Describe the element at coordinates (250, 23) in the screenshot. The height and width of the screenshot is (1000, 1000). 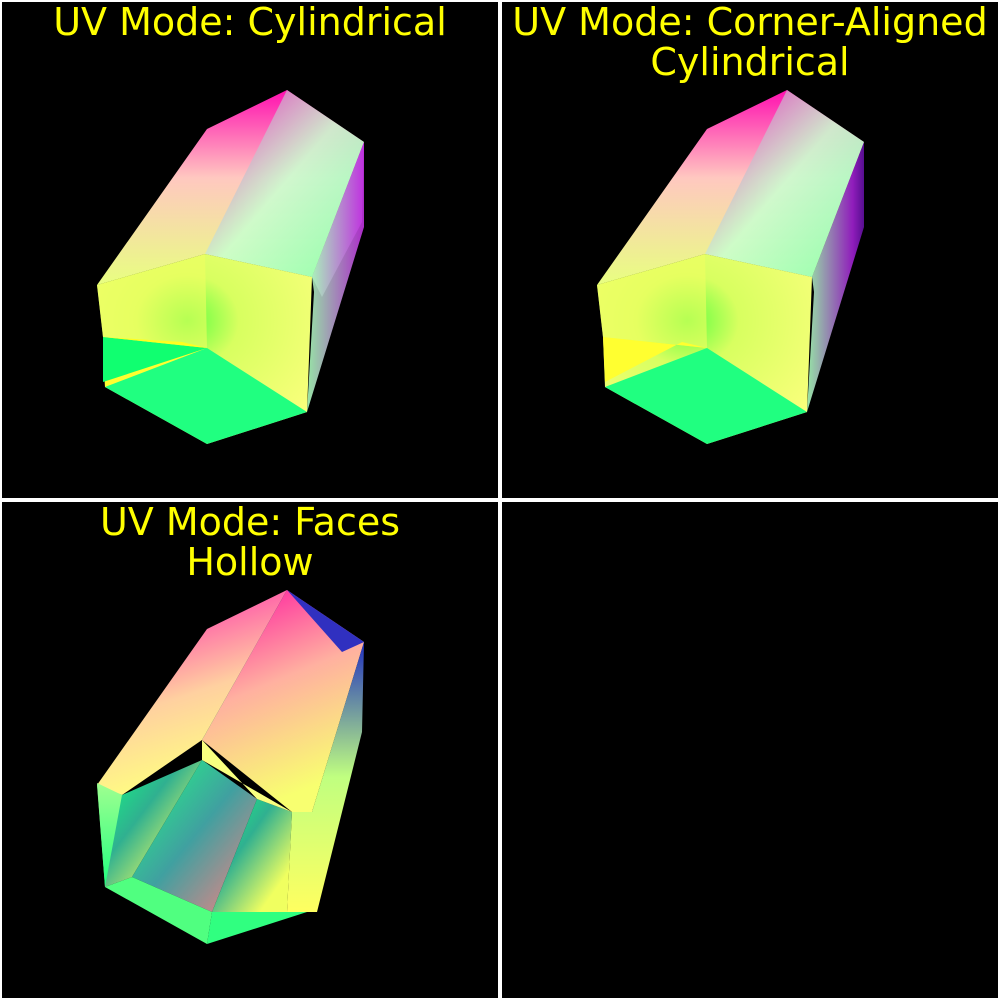
I see `viewport-title: UV Mode: Cylindrical` at that location.